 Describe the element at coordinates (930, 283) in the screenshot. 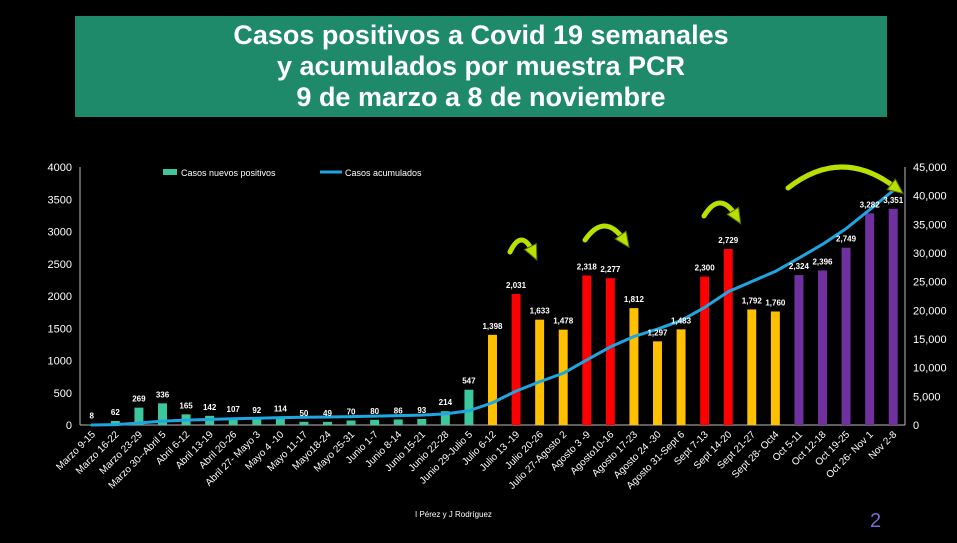

I see `y-tick-label-right: 25,000` at that location.